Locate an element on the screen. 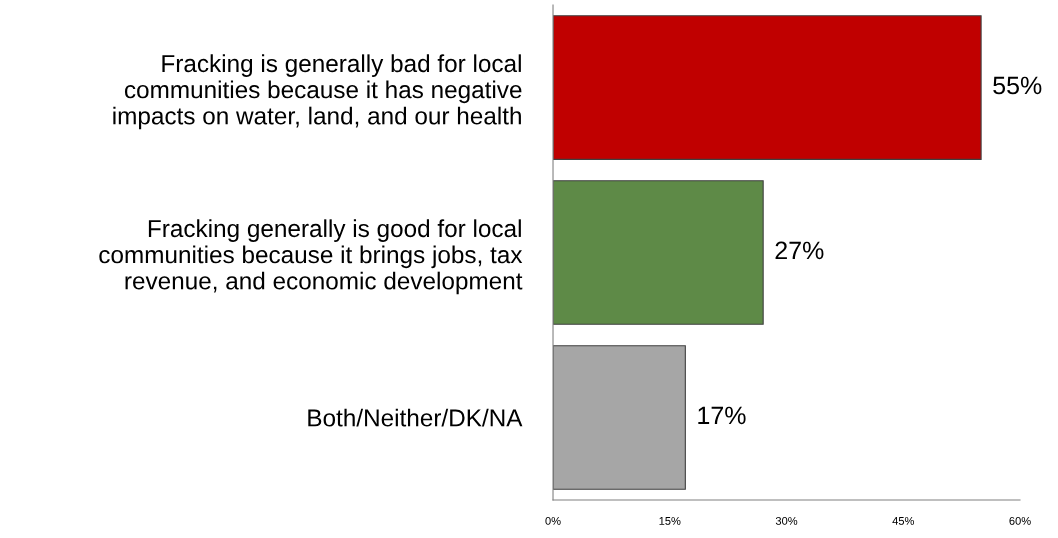 The image size is (1058, 538). x-tick-label: 60% is located at coordinates (1020, 520).